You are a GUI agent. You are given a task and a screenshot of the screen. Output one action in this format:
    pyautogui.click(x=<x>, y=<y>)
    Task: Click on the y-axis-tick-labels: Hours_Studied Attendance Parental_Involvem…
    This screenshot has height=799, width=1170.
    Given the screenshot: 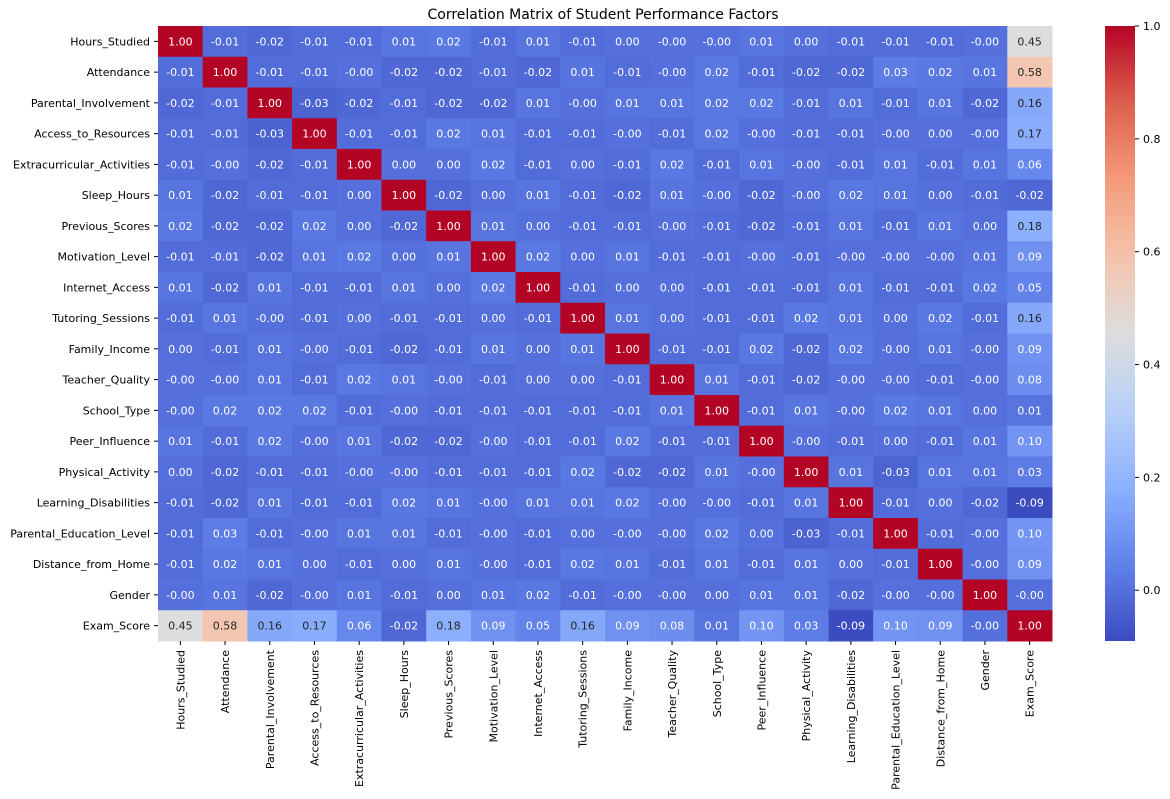 What is the action you would take?
    pyautogui.click(x=84, y=334)
    